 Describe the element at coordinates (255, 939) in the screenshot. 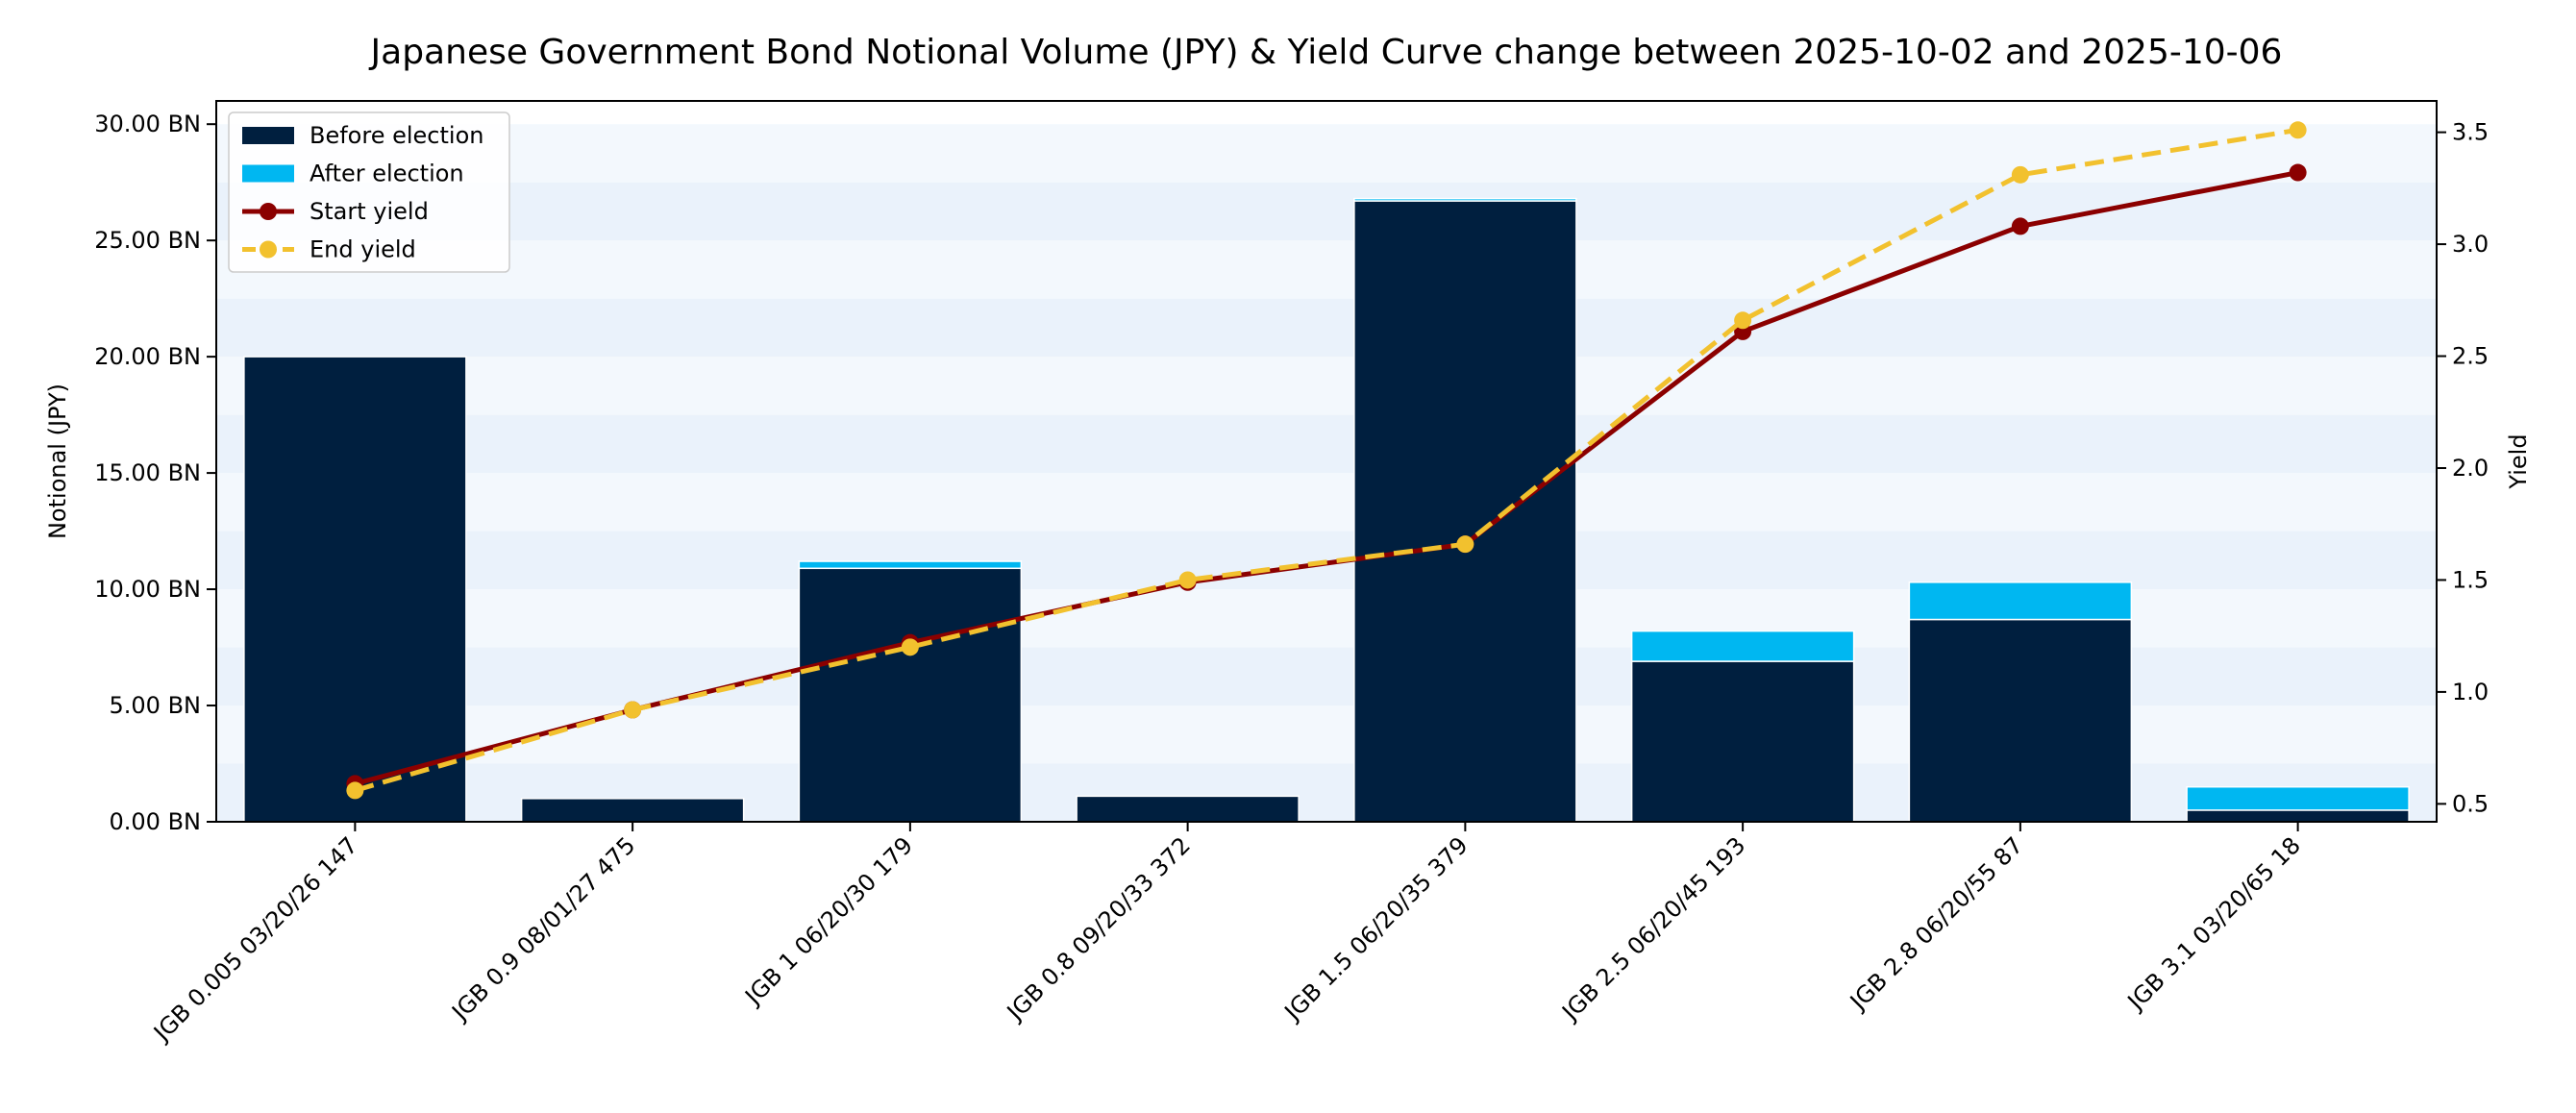

I see `x-tick-label: JGB 0.005 03/20/26 147` at that location.